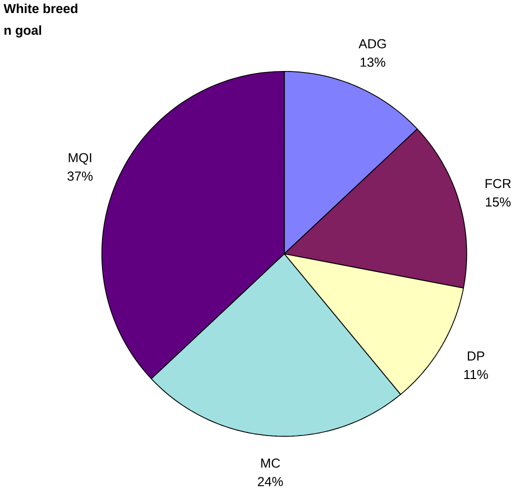  What do you see at coordinates (373, 62) in the screenshot?
I see `data-label: 13%` at bounding box center [373, 62].